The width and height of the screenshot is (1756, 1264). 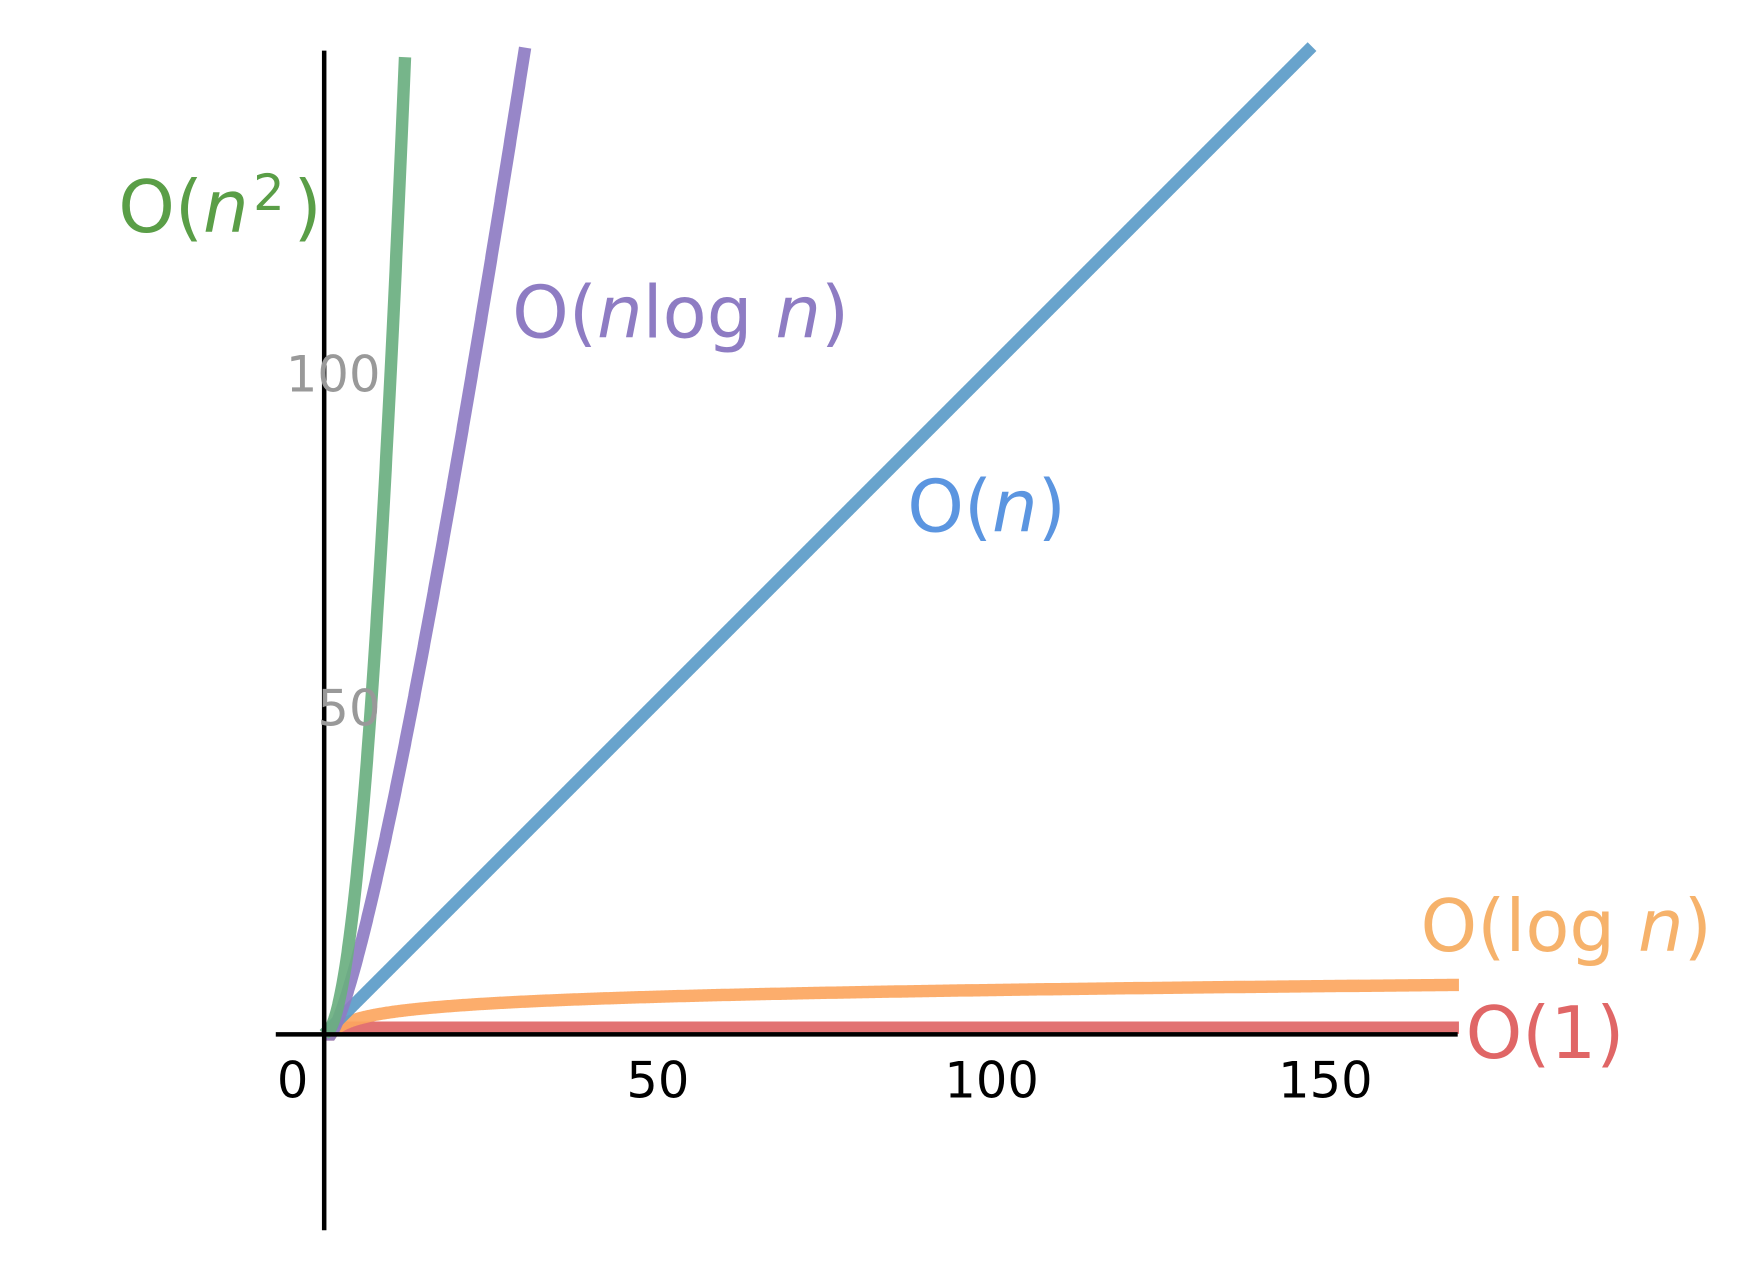 I want to click on x-tick-label: 50, so click(x=657, y=1080).